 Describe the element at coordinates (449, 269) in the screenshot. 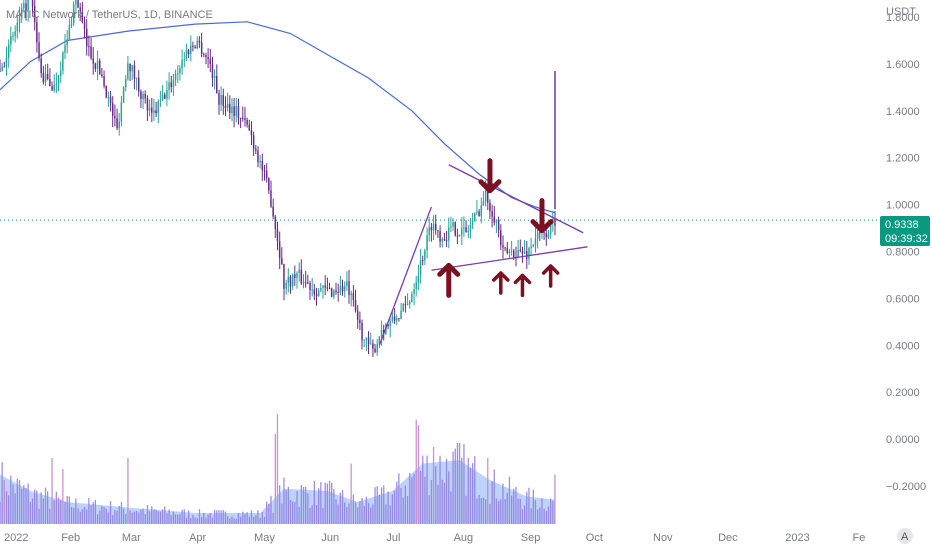

I see `up-arrow-head` at that location.